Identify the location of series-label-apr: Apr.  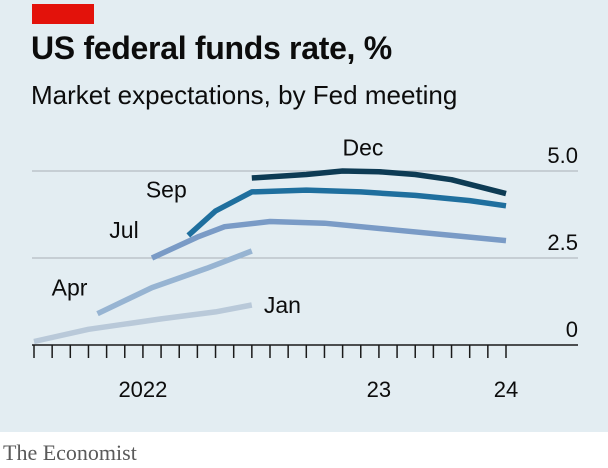
(70, 288).